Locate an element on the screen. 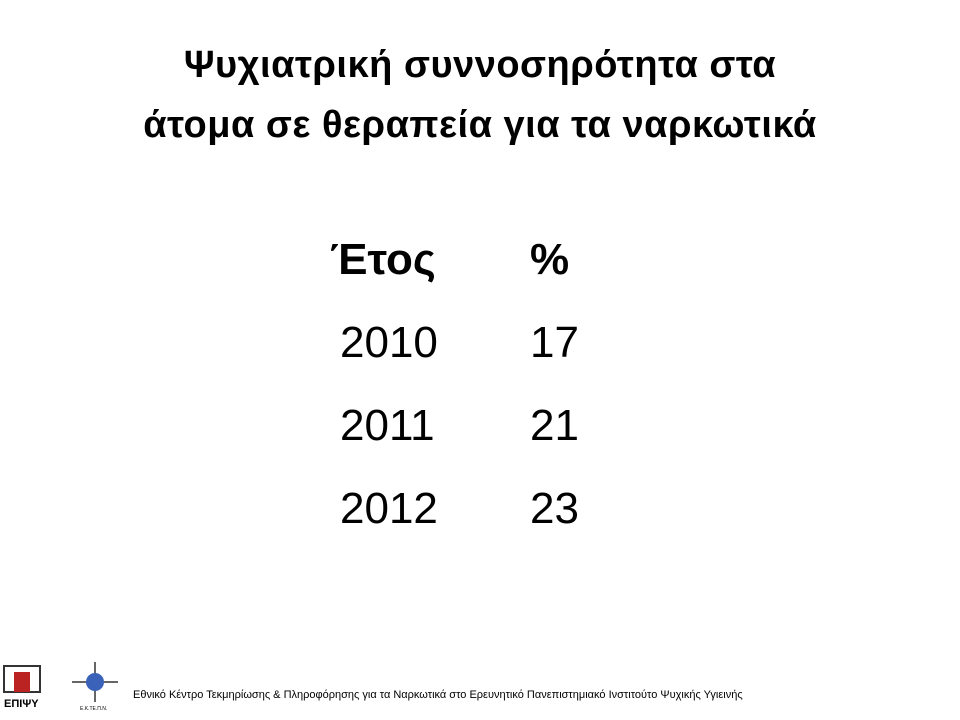 The height and width of the screenshot is (720, 960). title-line: Ψυχιατρική συννοσηρότητα στα is located at coordinates (480, 65).